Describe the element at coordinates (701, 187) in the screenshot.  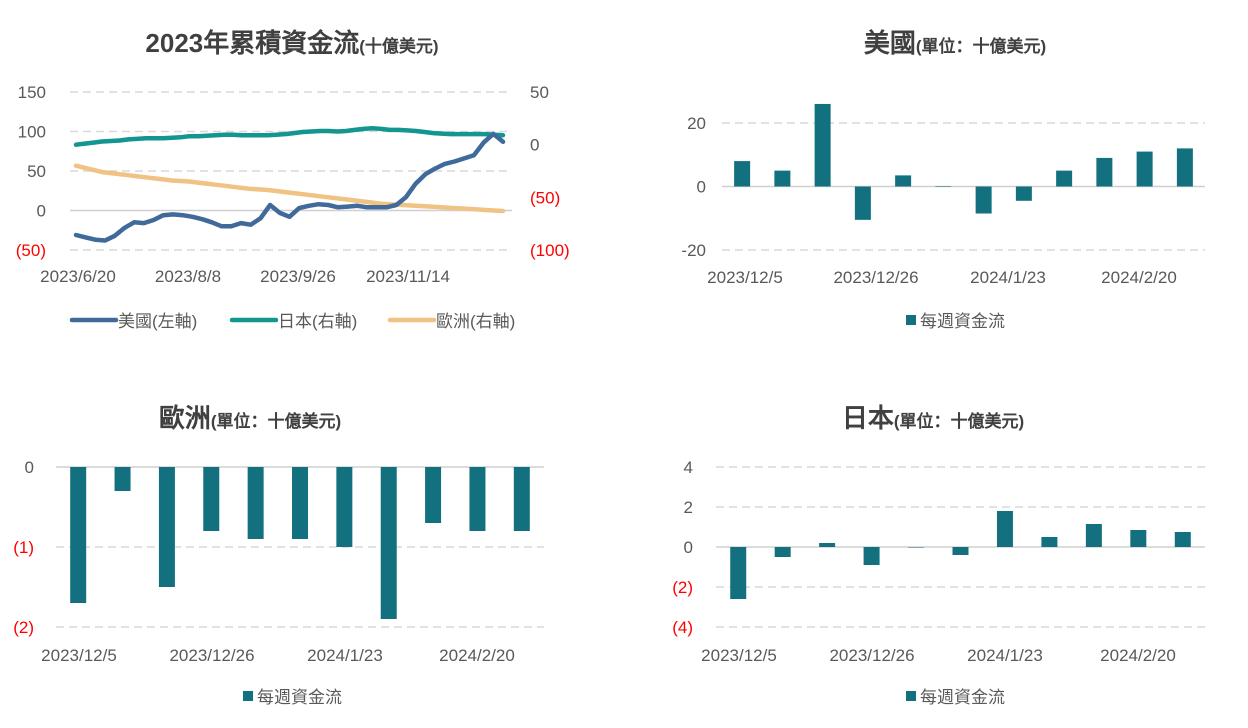
I see `us_weekly-y-tick-label: 0` at that location.